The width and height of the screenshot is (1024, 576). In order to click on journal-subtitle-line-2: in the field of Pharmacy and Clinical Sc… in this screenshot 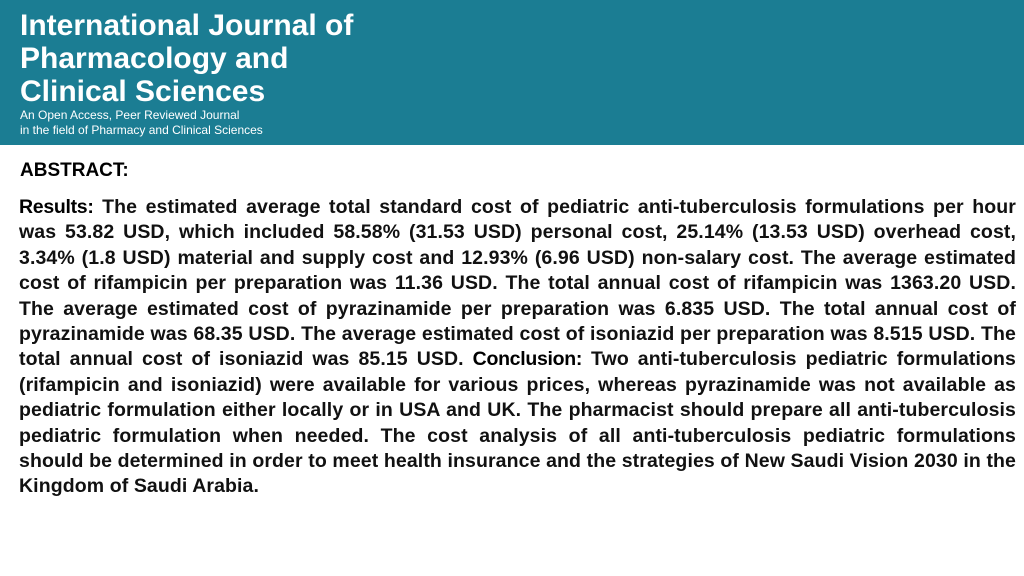, I will do `click(141, 130)`.